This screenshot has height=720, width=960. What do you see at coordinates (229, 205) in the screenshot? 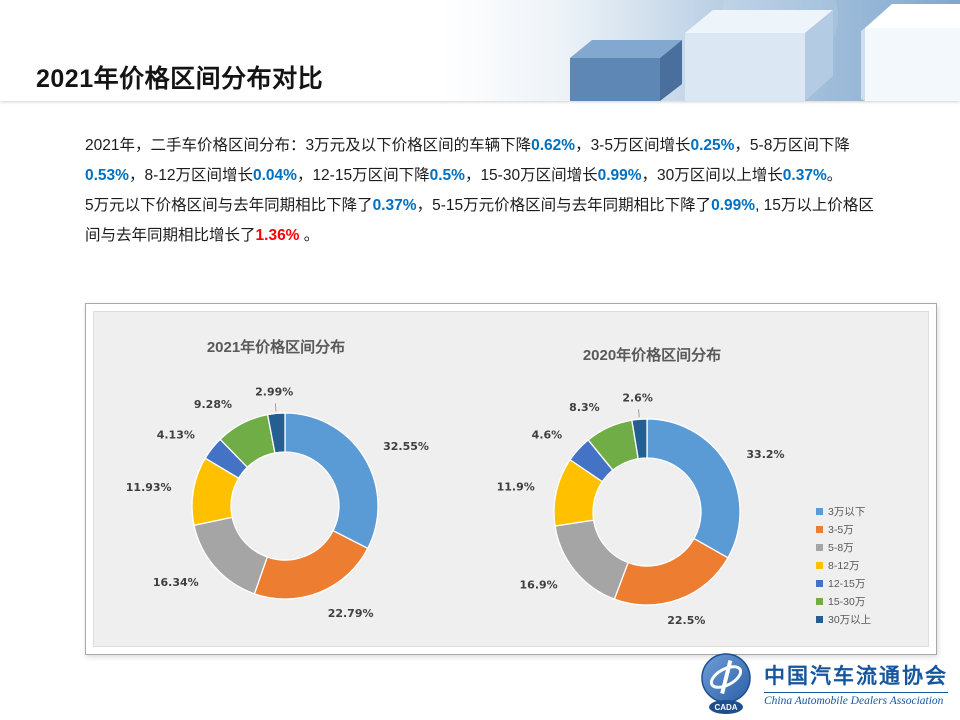
I see `text-segment: 5万元以下价格区间与去年同期相比下降了` at bounding box center [229, 205].